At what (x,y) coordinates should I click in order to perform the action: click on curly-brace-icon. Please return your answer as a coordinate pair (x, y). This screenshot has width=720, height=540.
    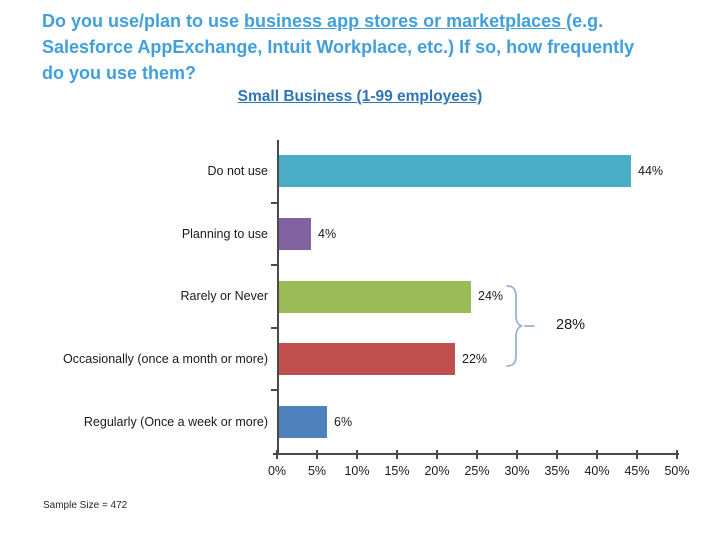
    Looking at the image, I should click on (520, 326).